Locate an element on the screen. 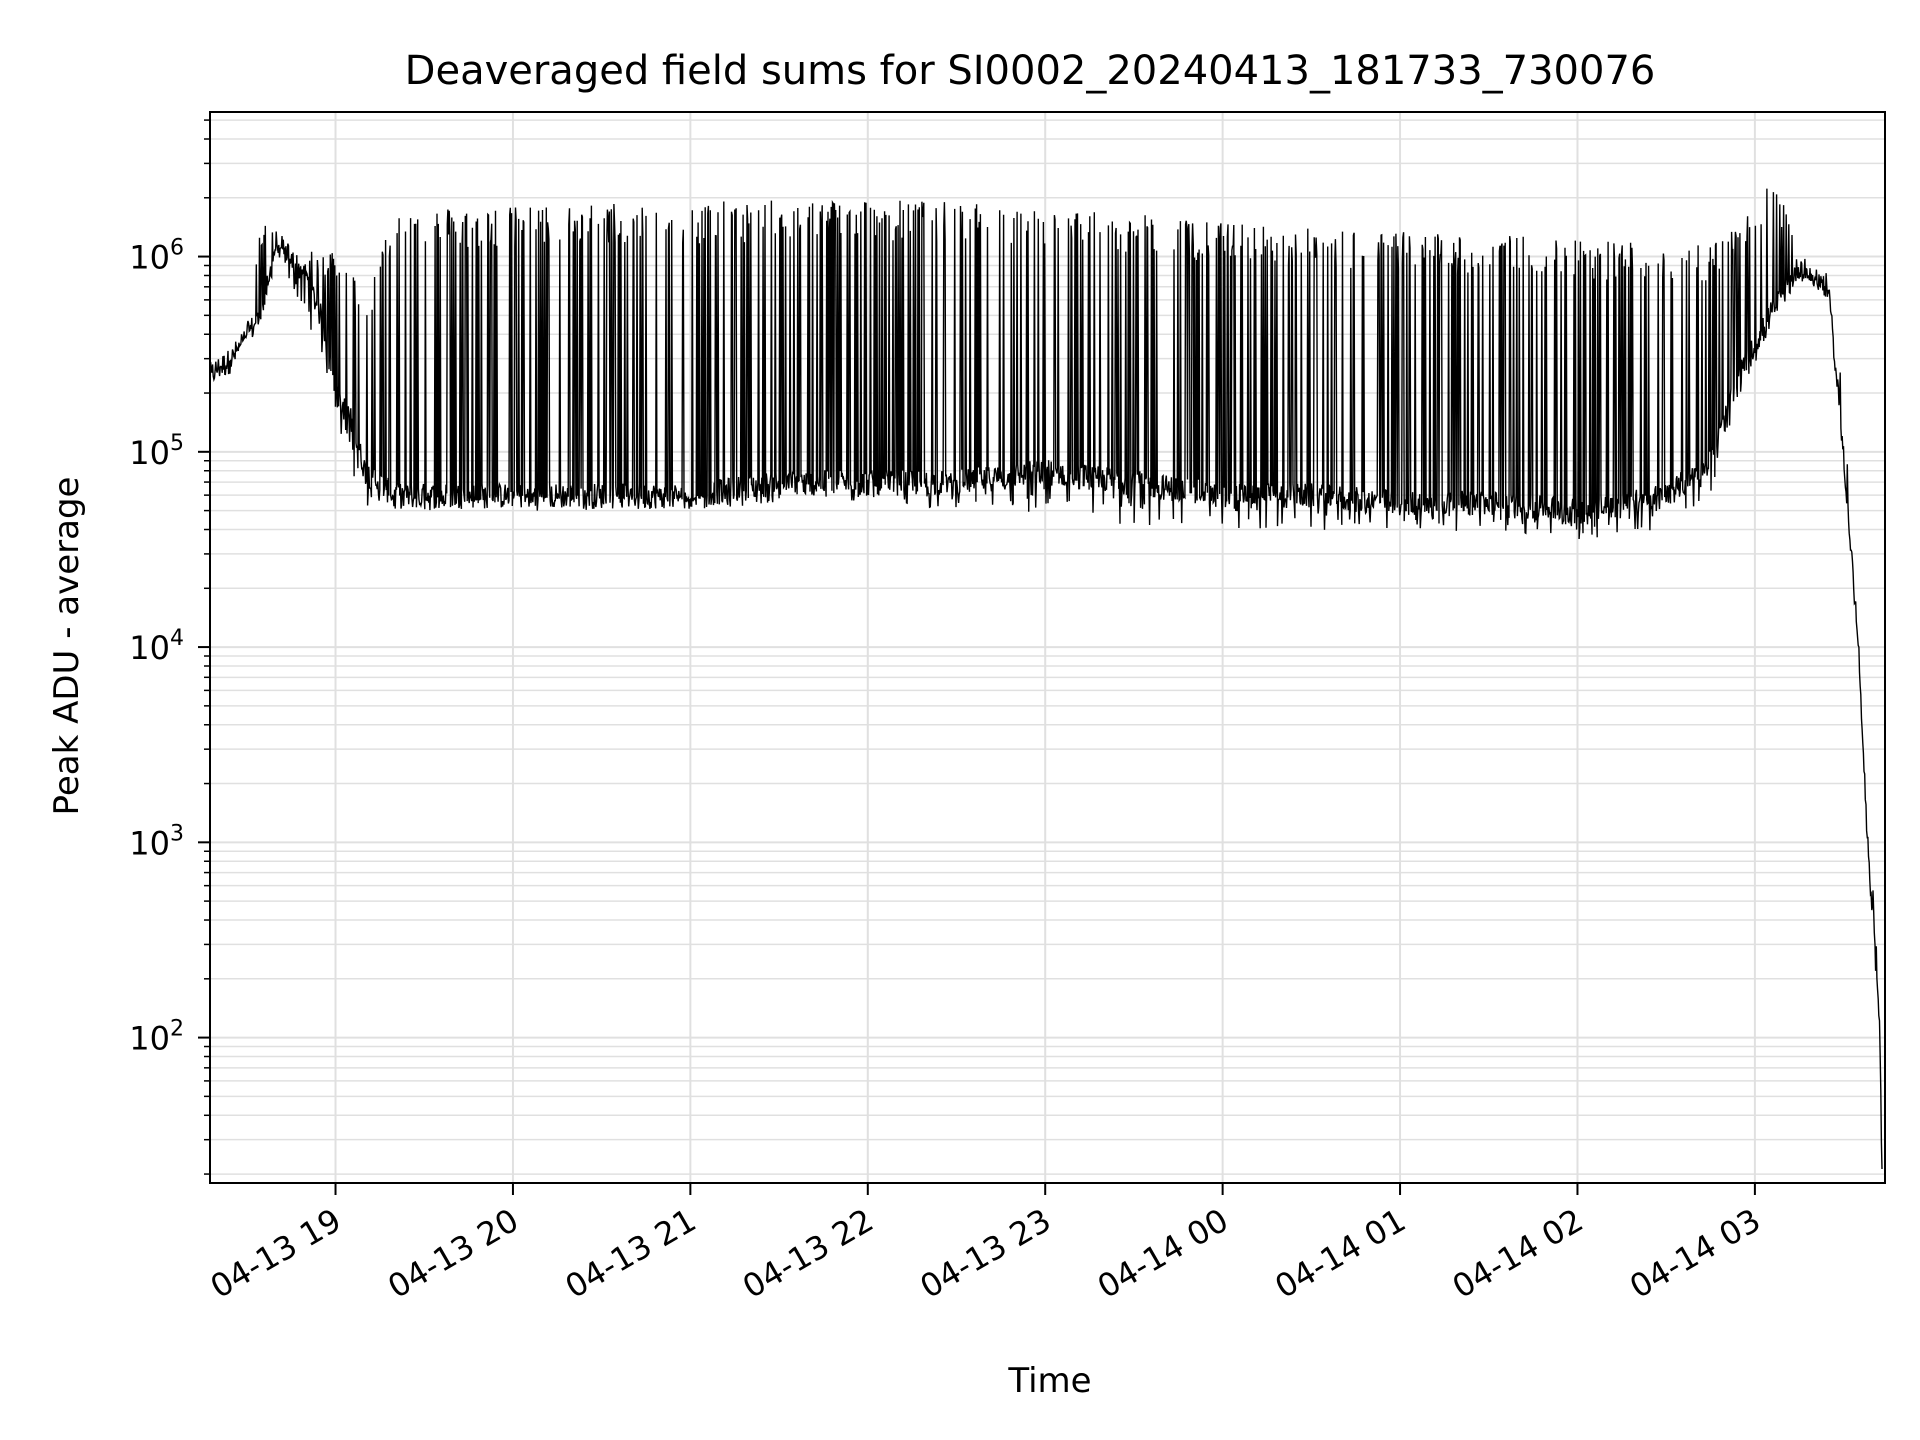 The height and width of the screenshot is (1440, 1920). y-tick-label: 103 is located at coordinates (156, 841).